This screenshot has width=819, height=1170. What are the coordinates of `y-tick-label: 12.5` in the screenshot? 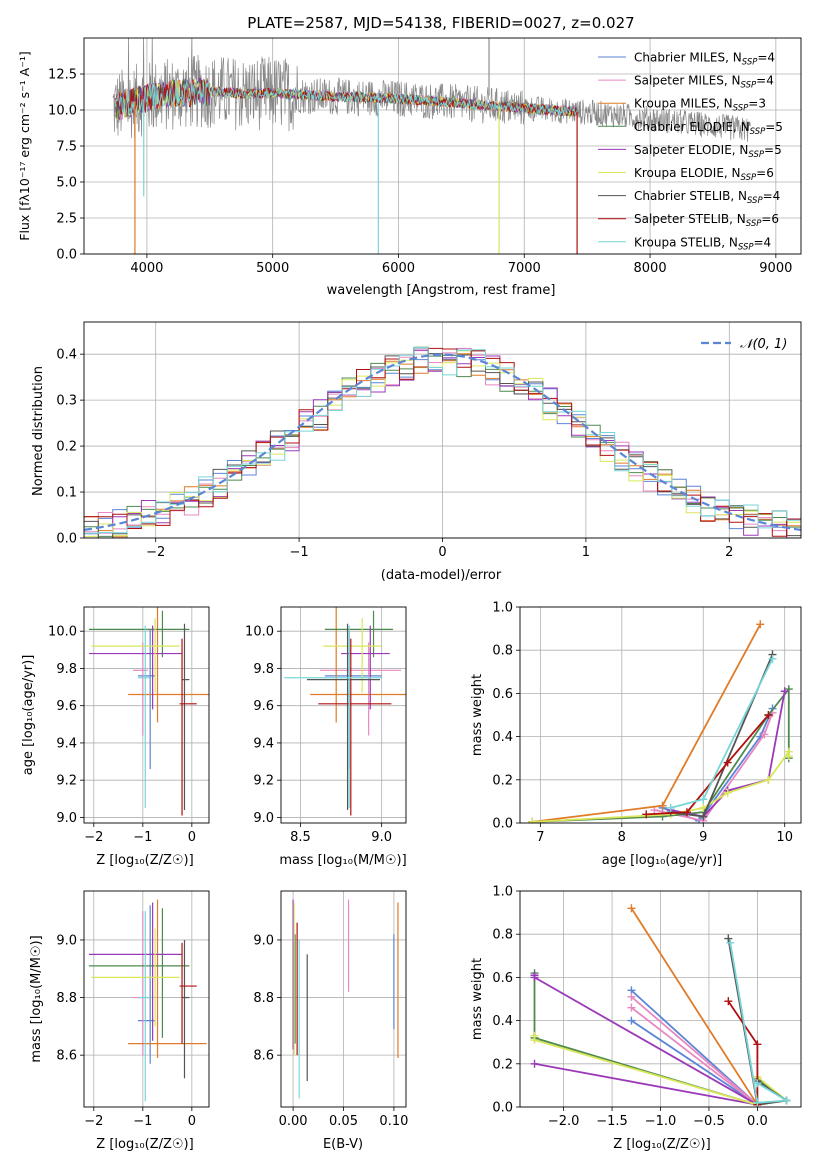 It's located at (62, 75).